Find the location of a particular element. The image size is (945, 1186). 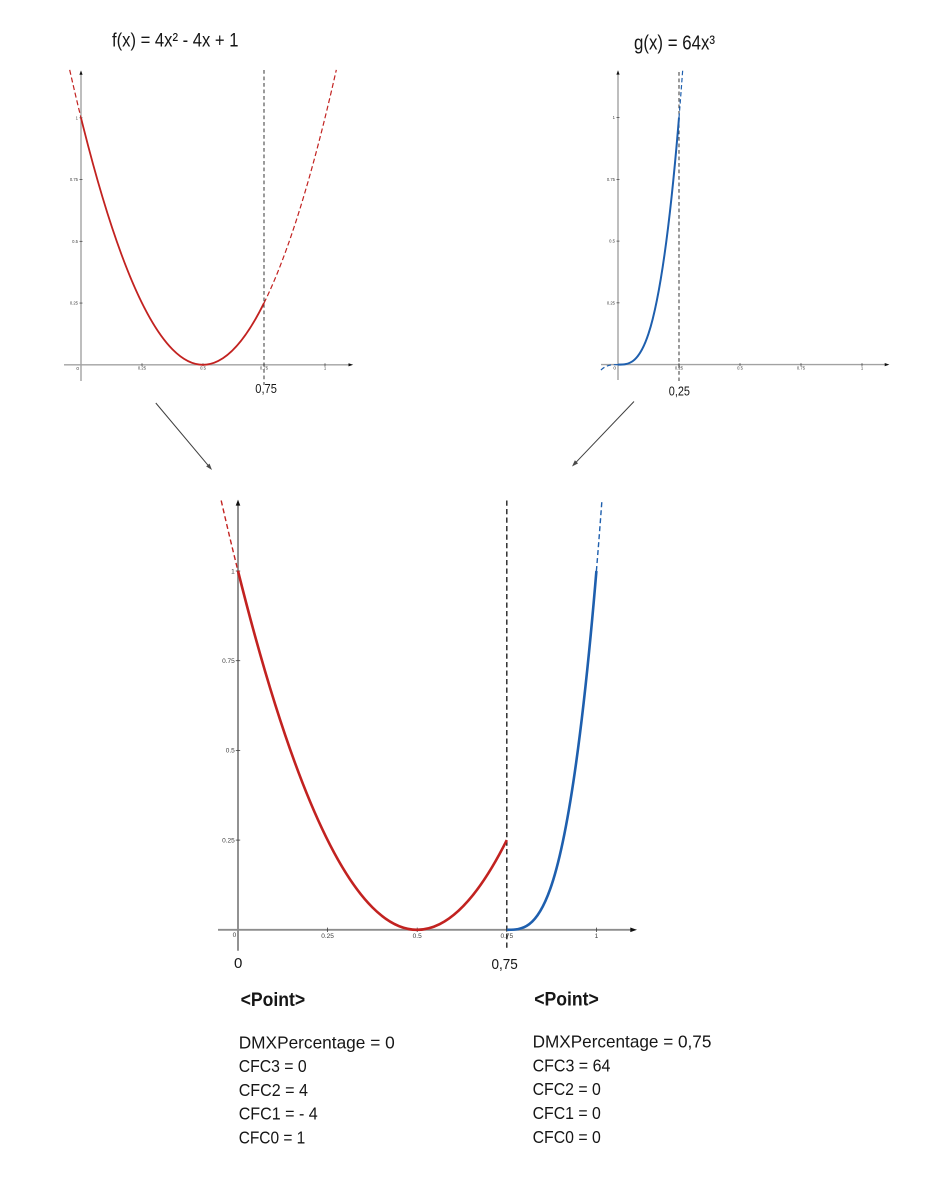

svg-text: CFC3 = 0 is located at coordinates (273, 1066).